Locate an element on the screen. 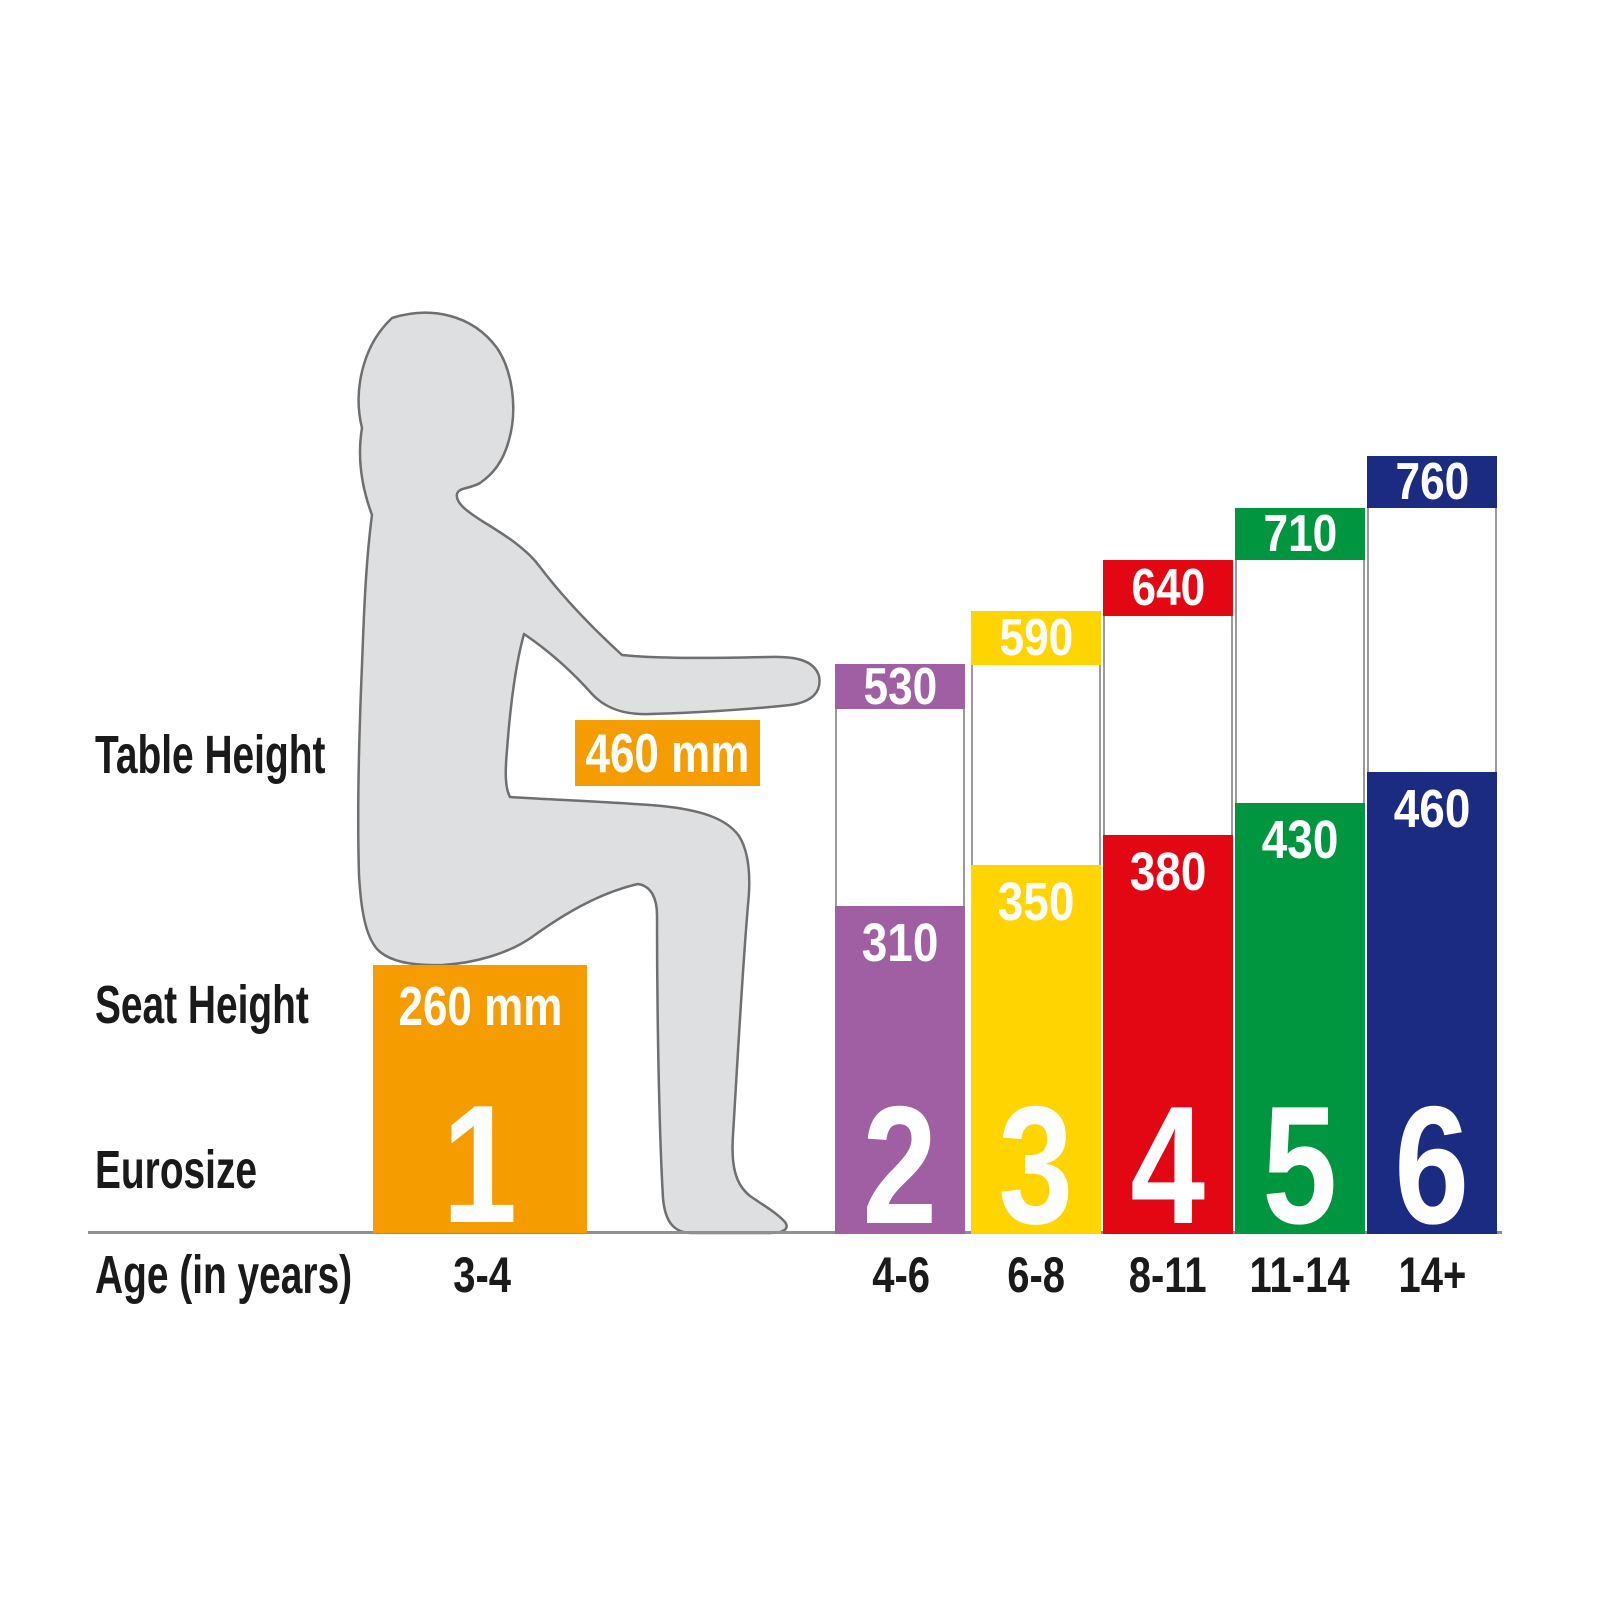 This screenshot has width=1600, height=1600. seat-fill-size-5: 430 5 is located at coordinates (1300, 1031).